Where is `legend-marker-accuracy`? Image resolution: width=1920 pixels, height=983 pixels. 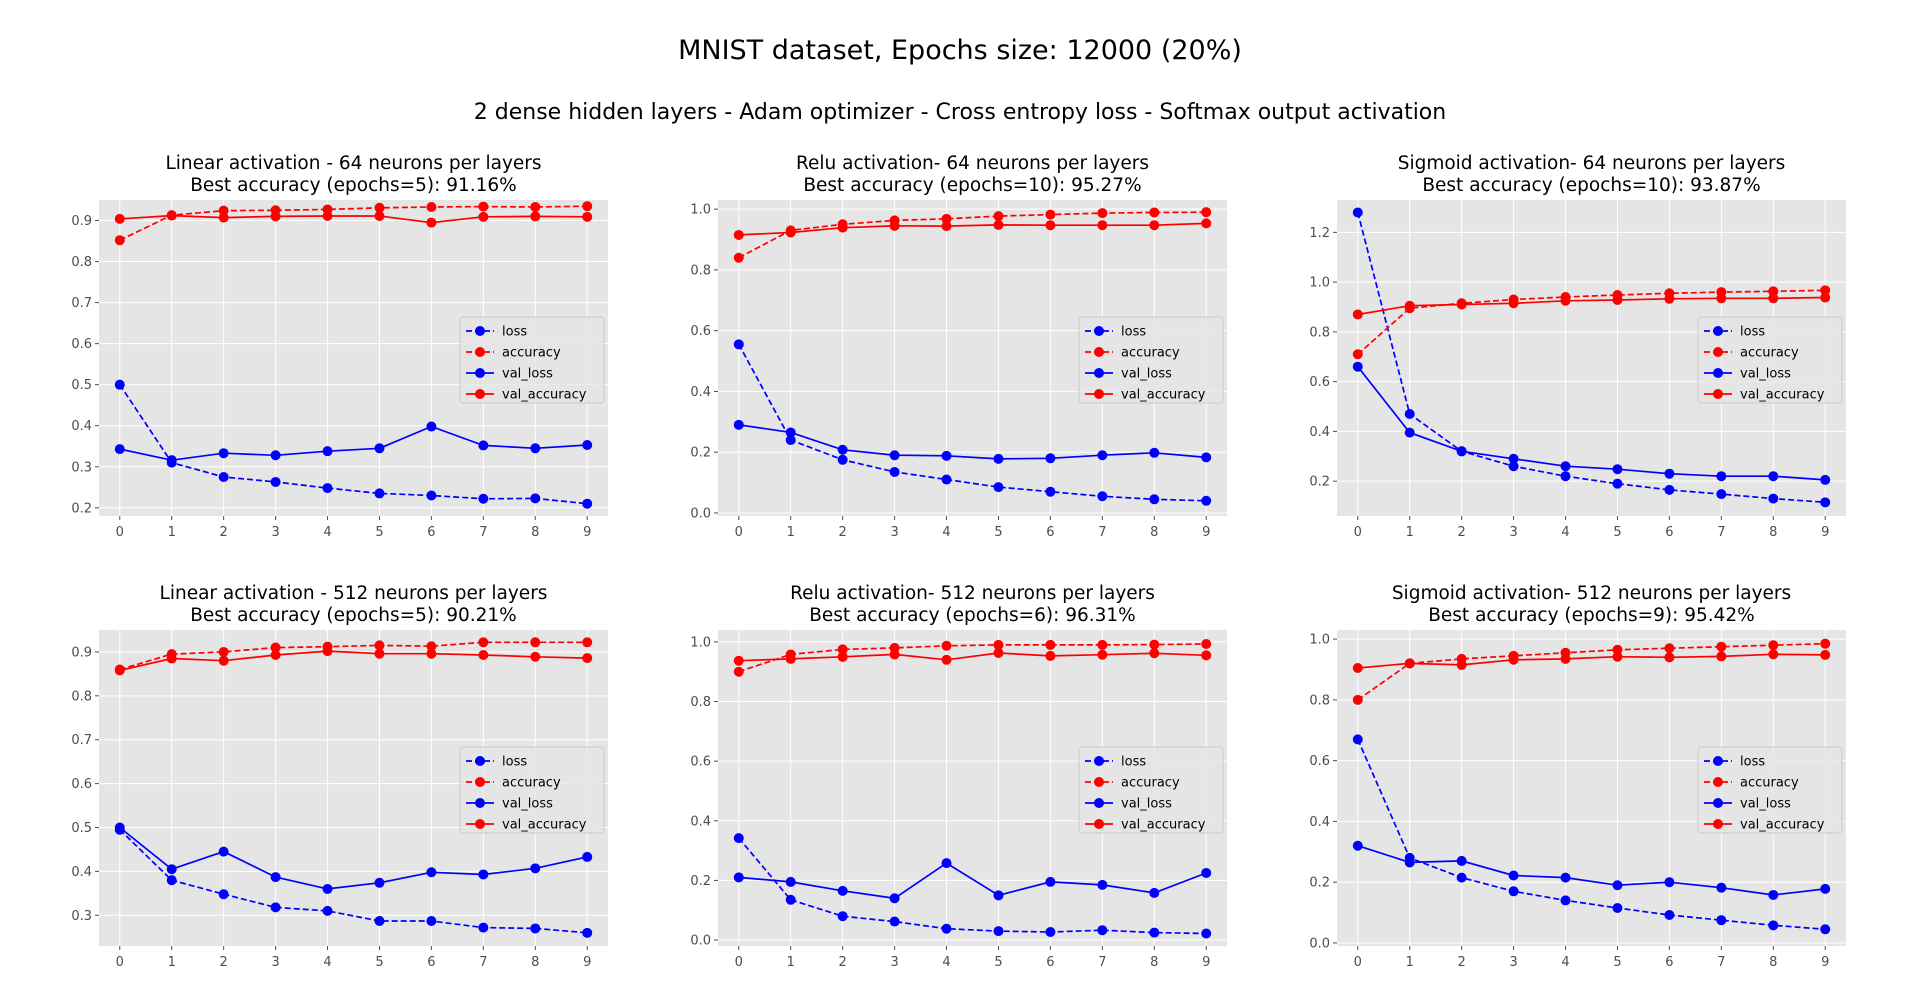
legend-marker-accuracy is located at coordinates (1718, 352).